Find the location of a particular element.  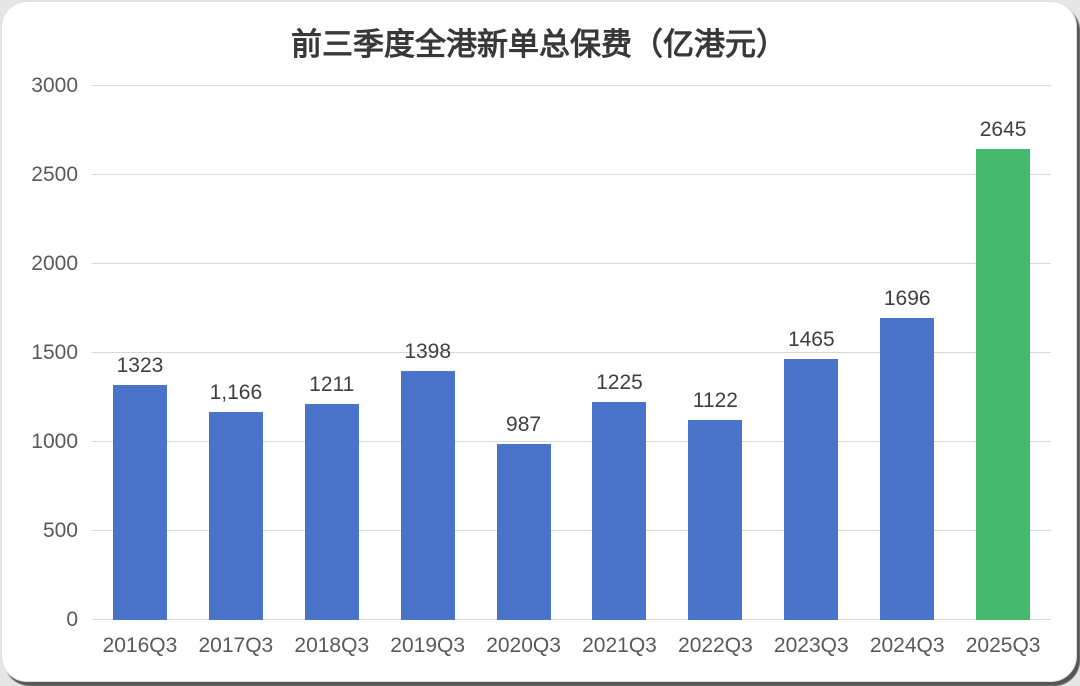

bar-value-label: 1398 is located at coordinates (428, 352).